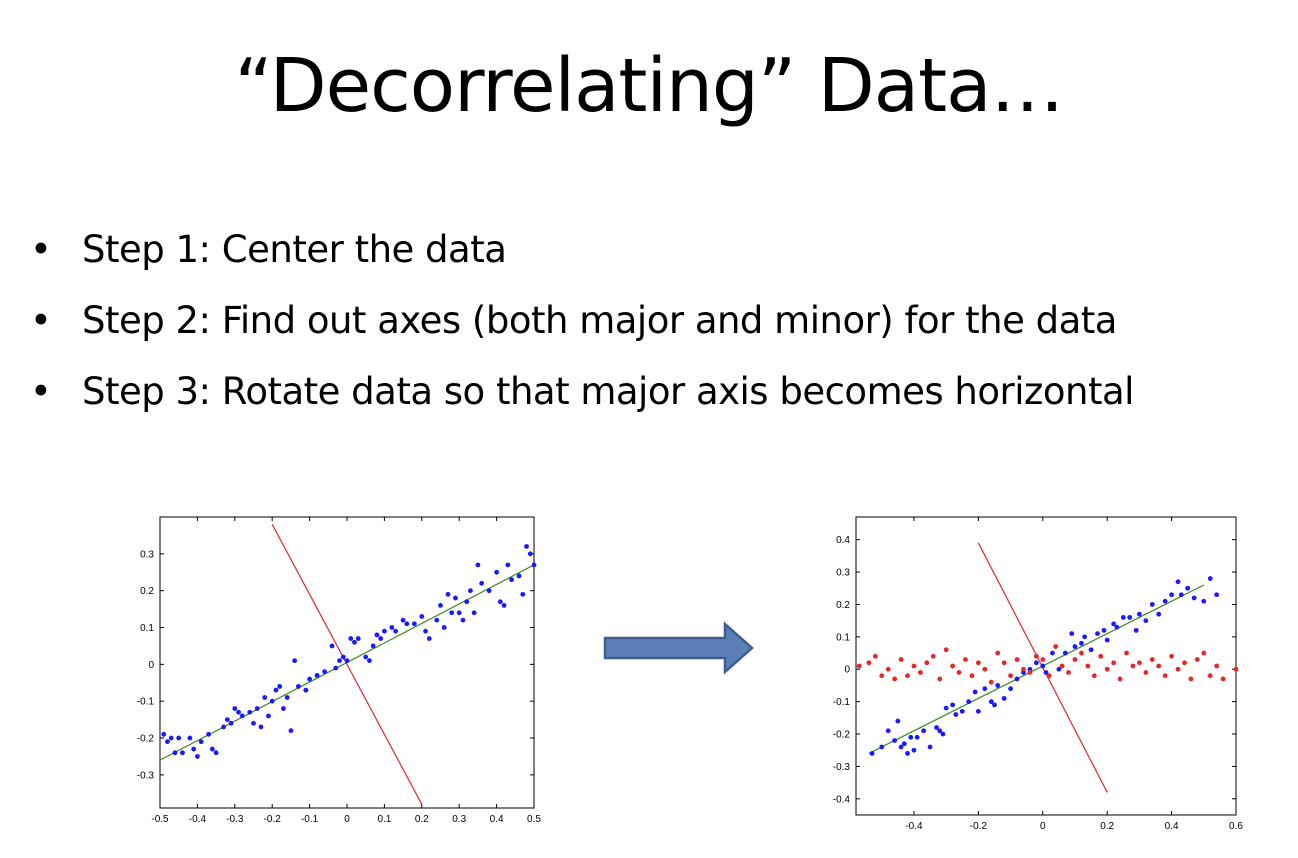  Describe the element at coordinates (847, 670) in the screenshot. I see `y-tick-label: 0` at that location.